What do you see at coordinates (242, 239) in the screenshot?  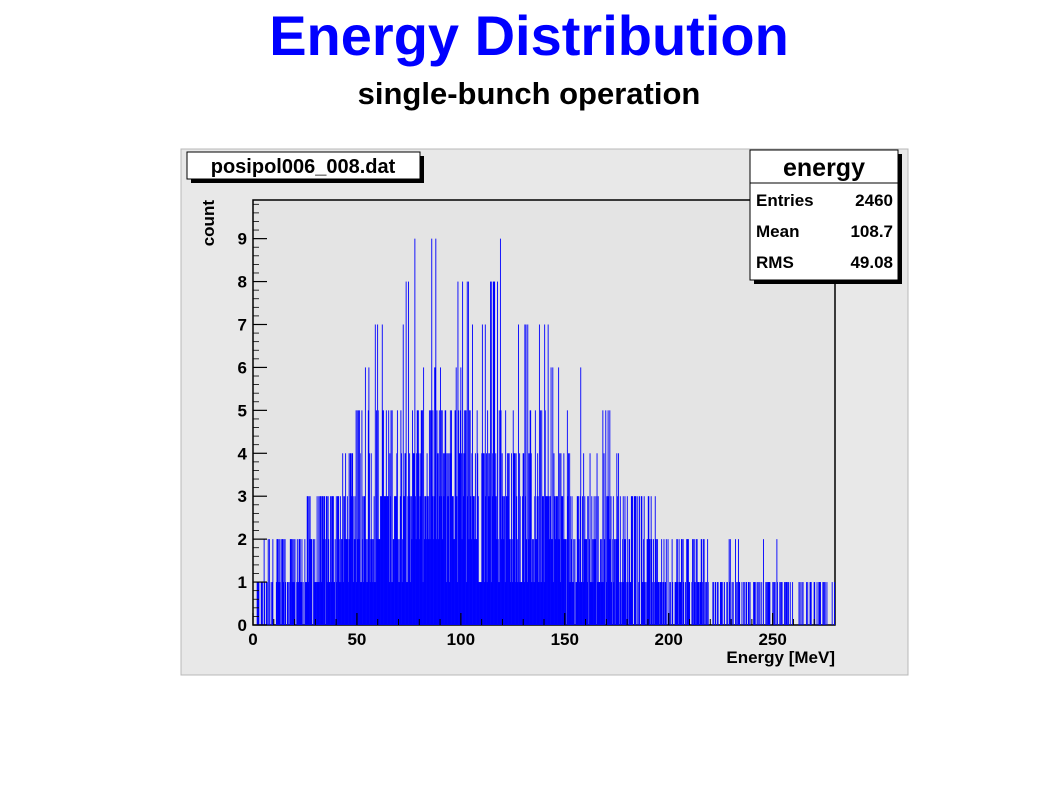 I see `y-tick-label: 9` at bounding box center [242, 239].